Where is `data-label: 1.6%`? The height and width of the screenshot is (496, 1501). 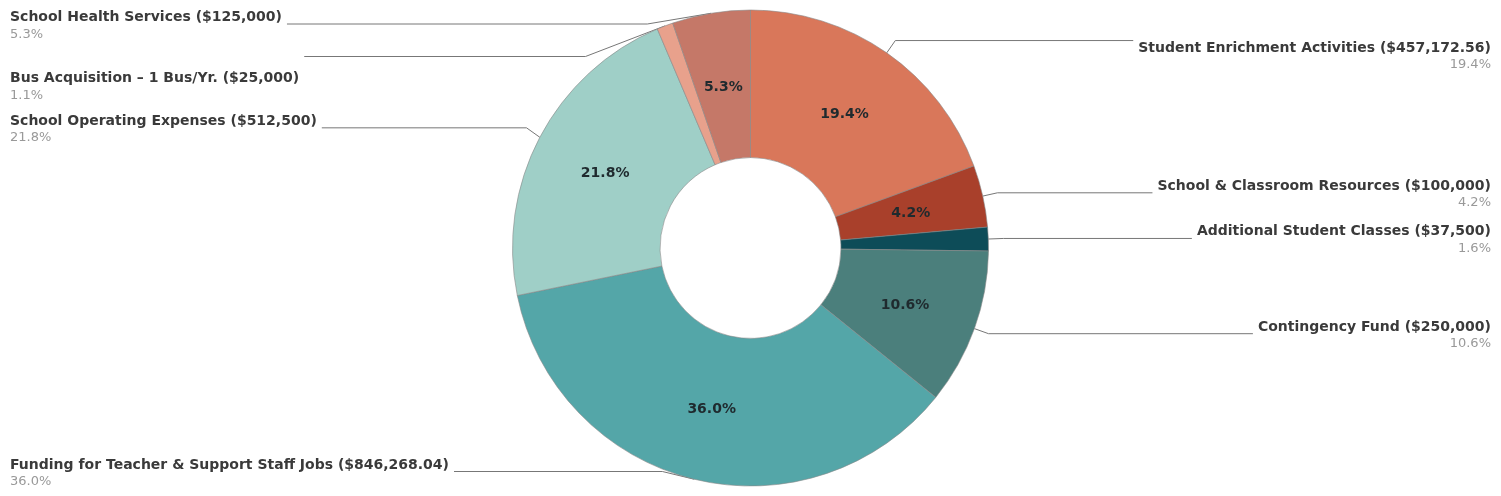
data-label: 1.6% is located at coordinates (1474, 247).